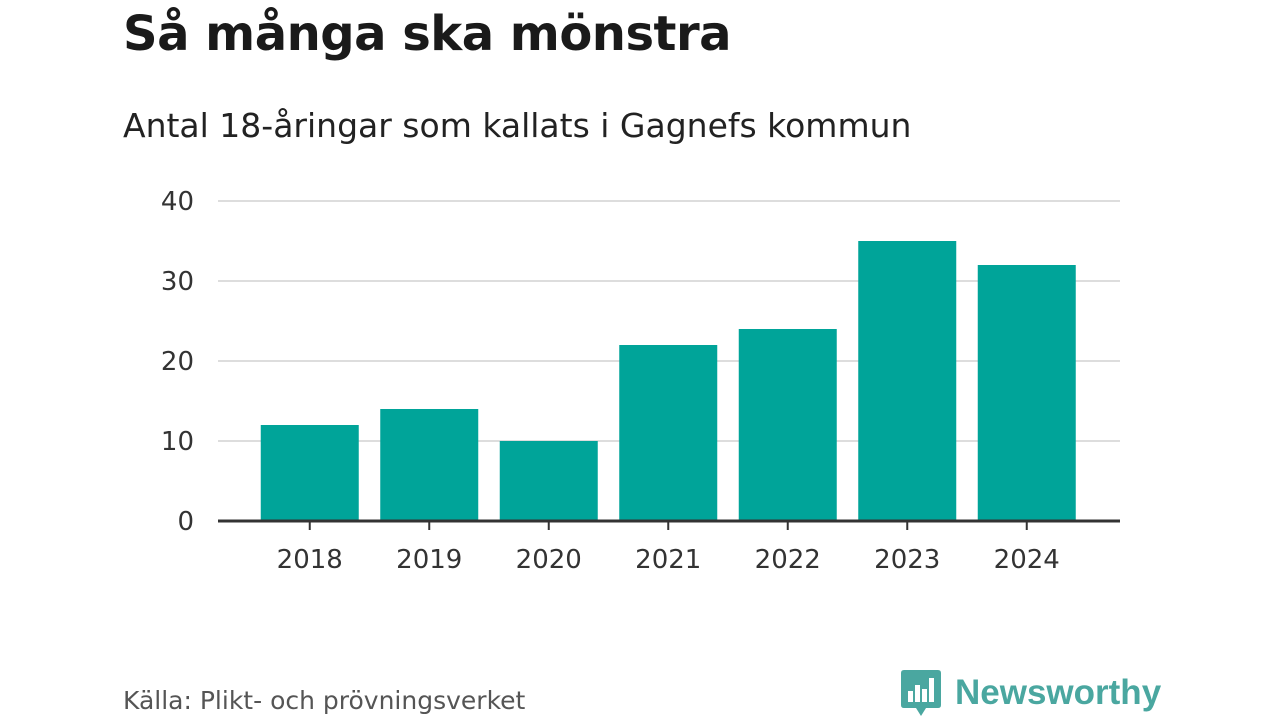 This screenshot has width=1280, height=720. I want to click on y-tick-label: 30, so click(177, 282).